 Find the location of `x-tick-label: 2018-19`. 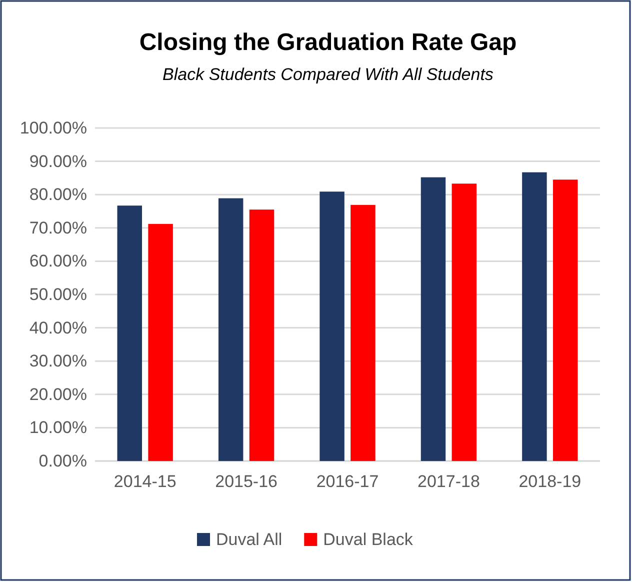

x-tick-label: 2018-19 is located at coordinates (550, 482).